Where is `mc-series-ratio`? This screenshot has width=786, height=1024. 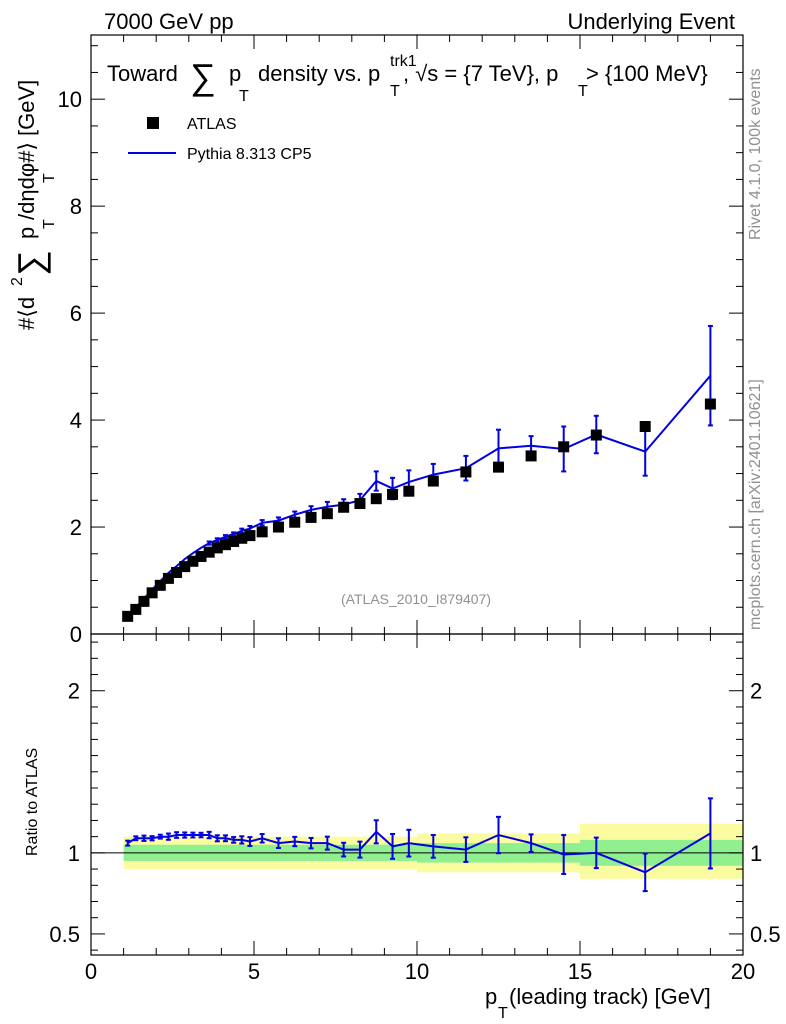 mc-series-ratio is located at coordinates (419, 845).